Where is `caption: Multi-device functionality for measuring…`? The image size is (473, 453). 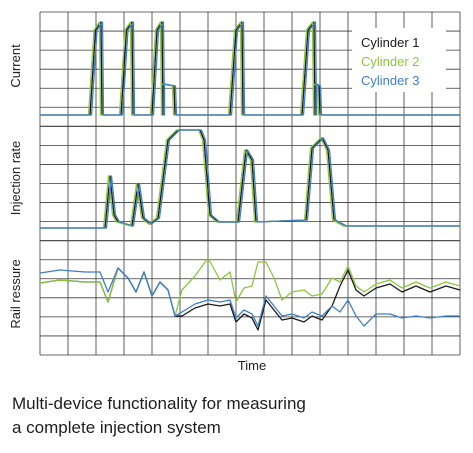
caption: Multi-device functionality for measuring… is located at coordinates (237, 416).